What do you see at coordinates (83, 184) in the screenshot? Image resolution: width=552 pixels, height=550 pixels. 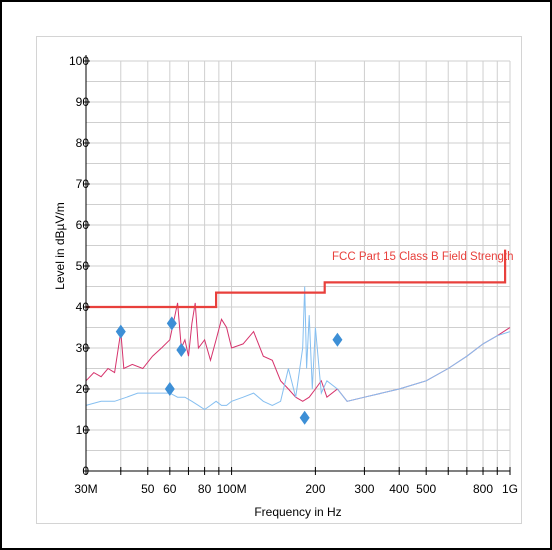 I see `y-tick-label: 70` at bounding box center [83, 184].